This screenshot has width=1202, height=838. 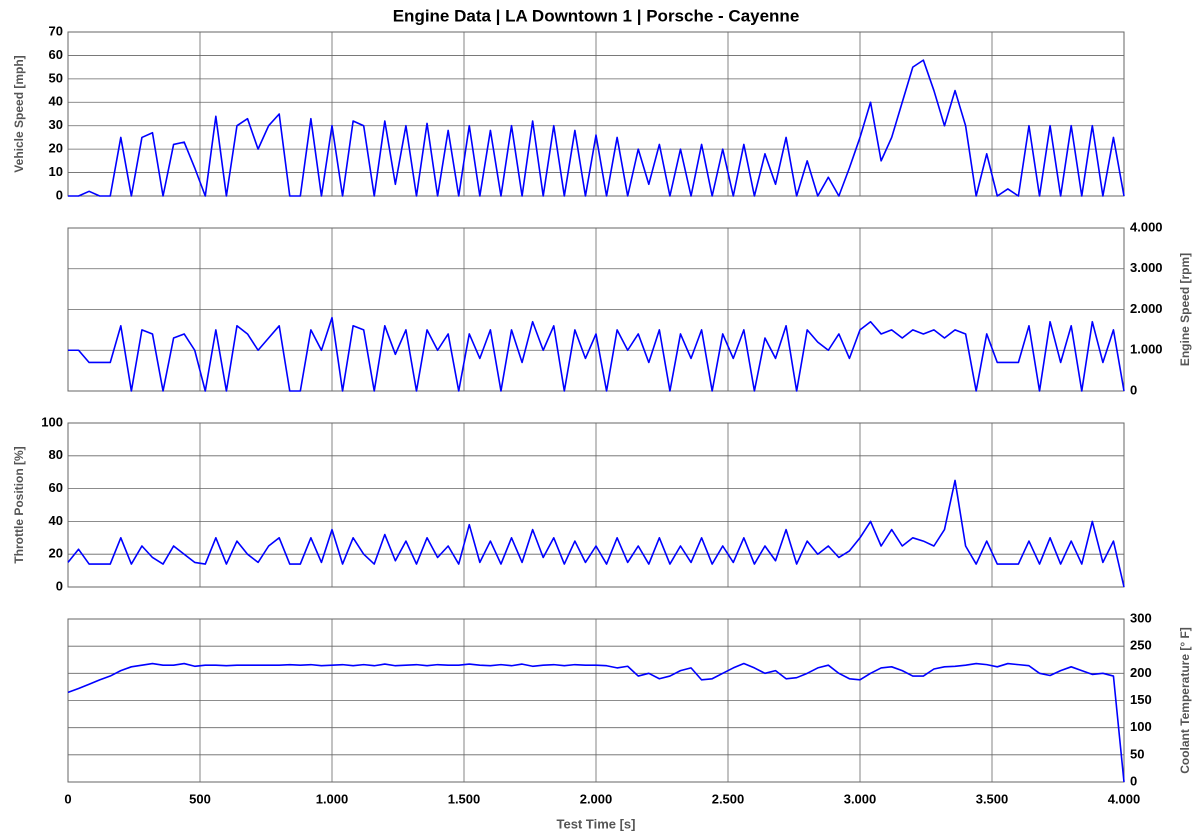 What do you see at coordinates (1146, 349) in the screenshot?
I see `y-tick-label: 1.000` at bounding box center [1146, 349].